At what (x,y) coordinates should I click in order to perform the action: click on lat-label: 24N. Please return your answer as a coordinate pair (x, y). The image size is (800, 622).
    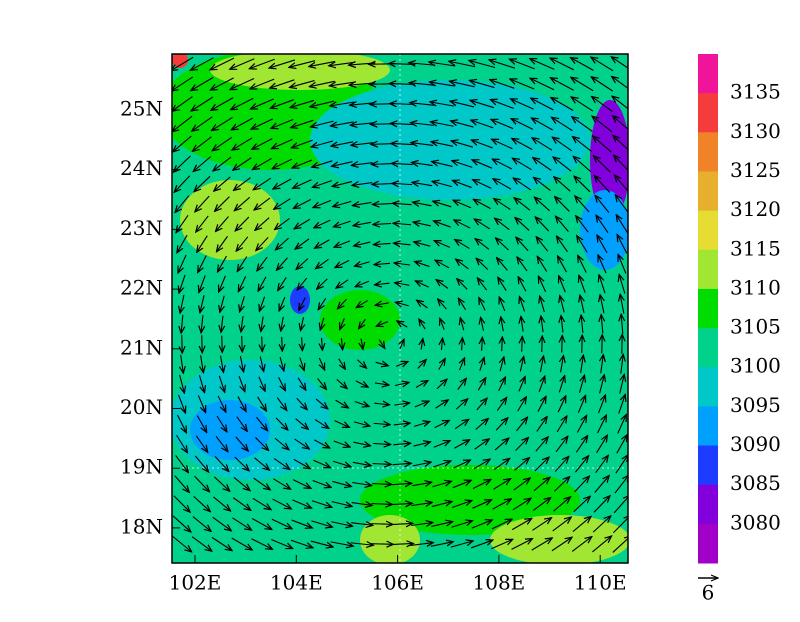
    Looking at the image, I should click on (141, 168).